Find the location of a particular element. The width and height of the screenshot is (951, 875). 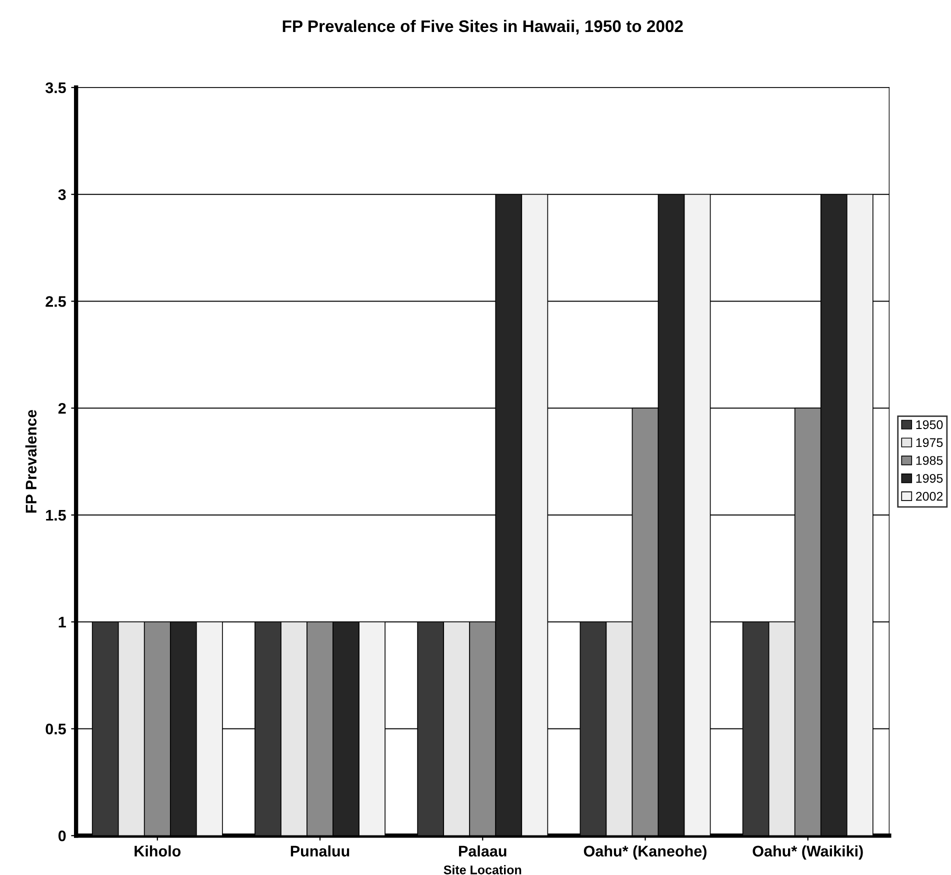

y-tick-label: 0.5 is located at coordinates (56, 729).